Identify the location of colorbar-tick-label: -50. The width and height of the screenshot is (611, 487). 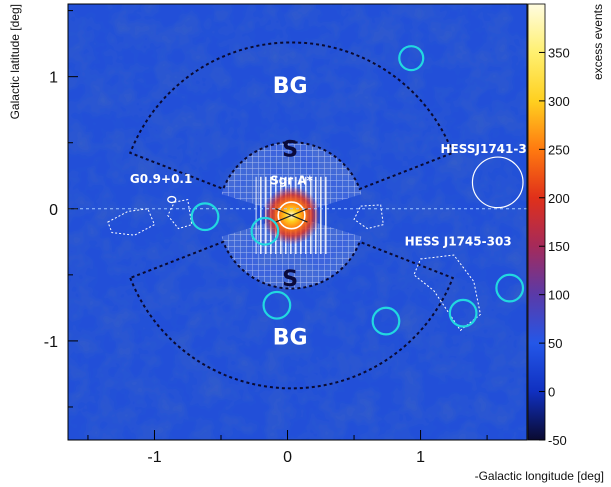
(557, 440).